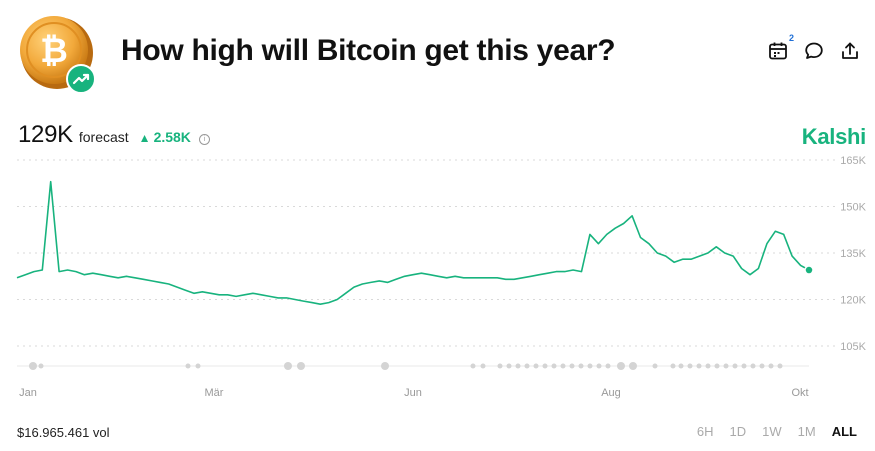 The height and width of the screenshot is (451, 875). What do you see at coordinates (853, 347) in the screenshot?
I see `y-tick-label: 105K` at bounding box center [853, 347].